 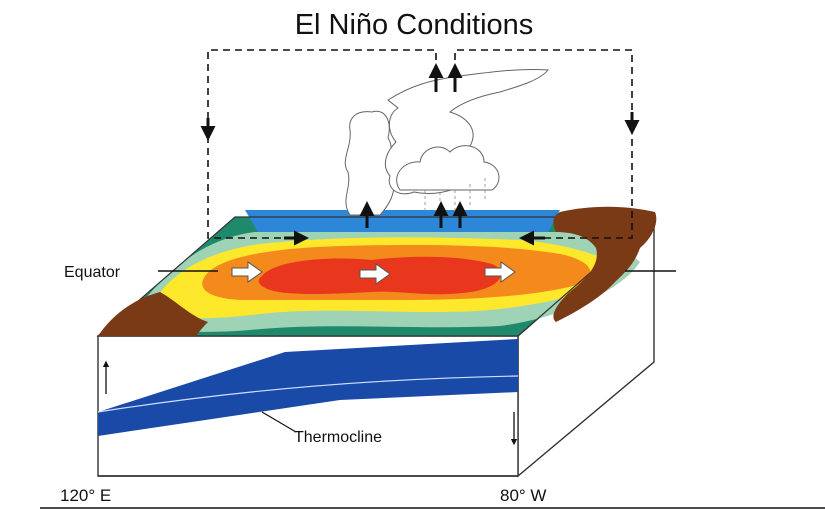 I want to click on deep-water-layer, so click(x=308, y=387).